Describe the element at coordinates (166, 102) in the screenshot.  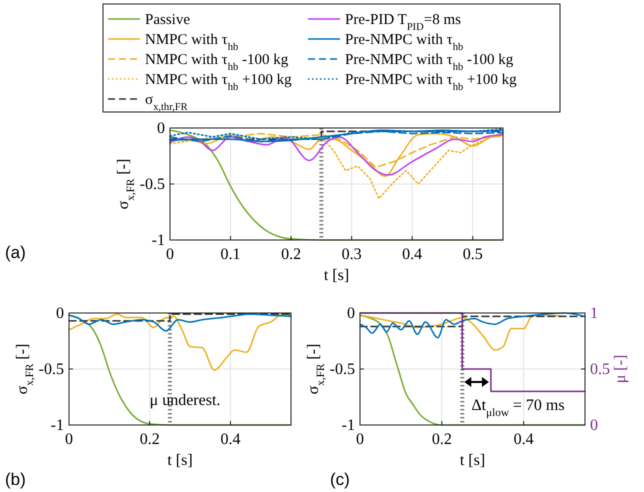
I see `legend-label: σ$_{x,thr,FR}$` at that location.